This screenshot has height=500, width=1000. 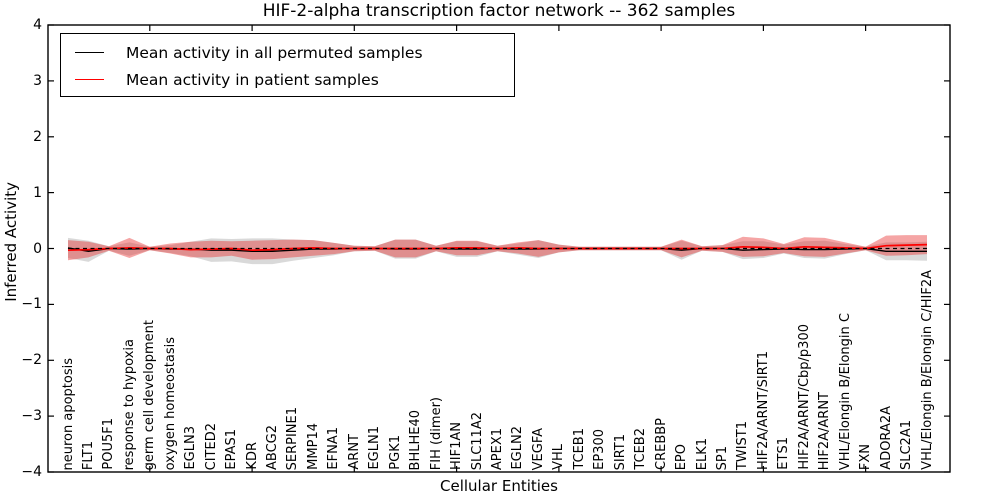 I want to click on x-category-label: ABCG2, so click(x=273, y=447).